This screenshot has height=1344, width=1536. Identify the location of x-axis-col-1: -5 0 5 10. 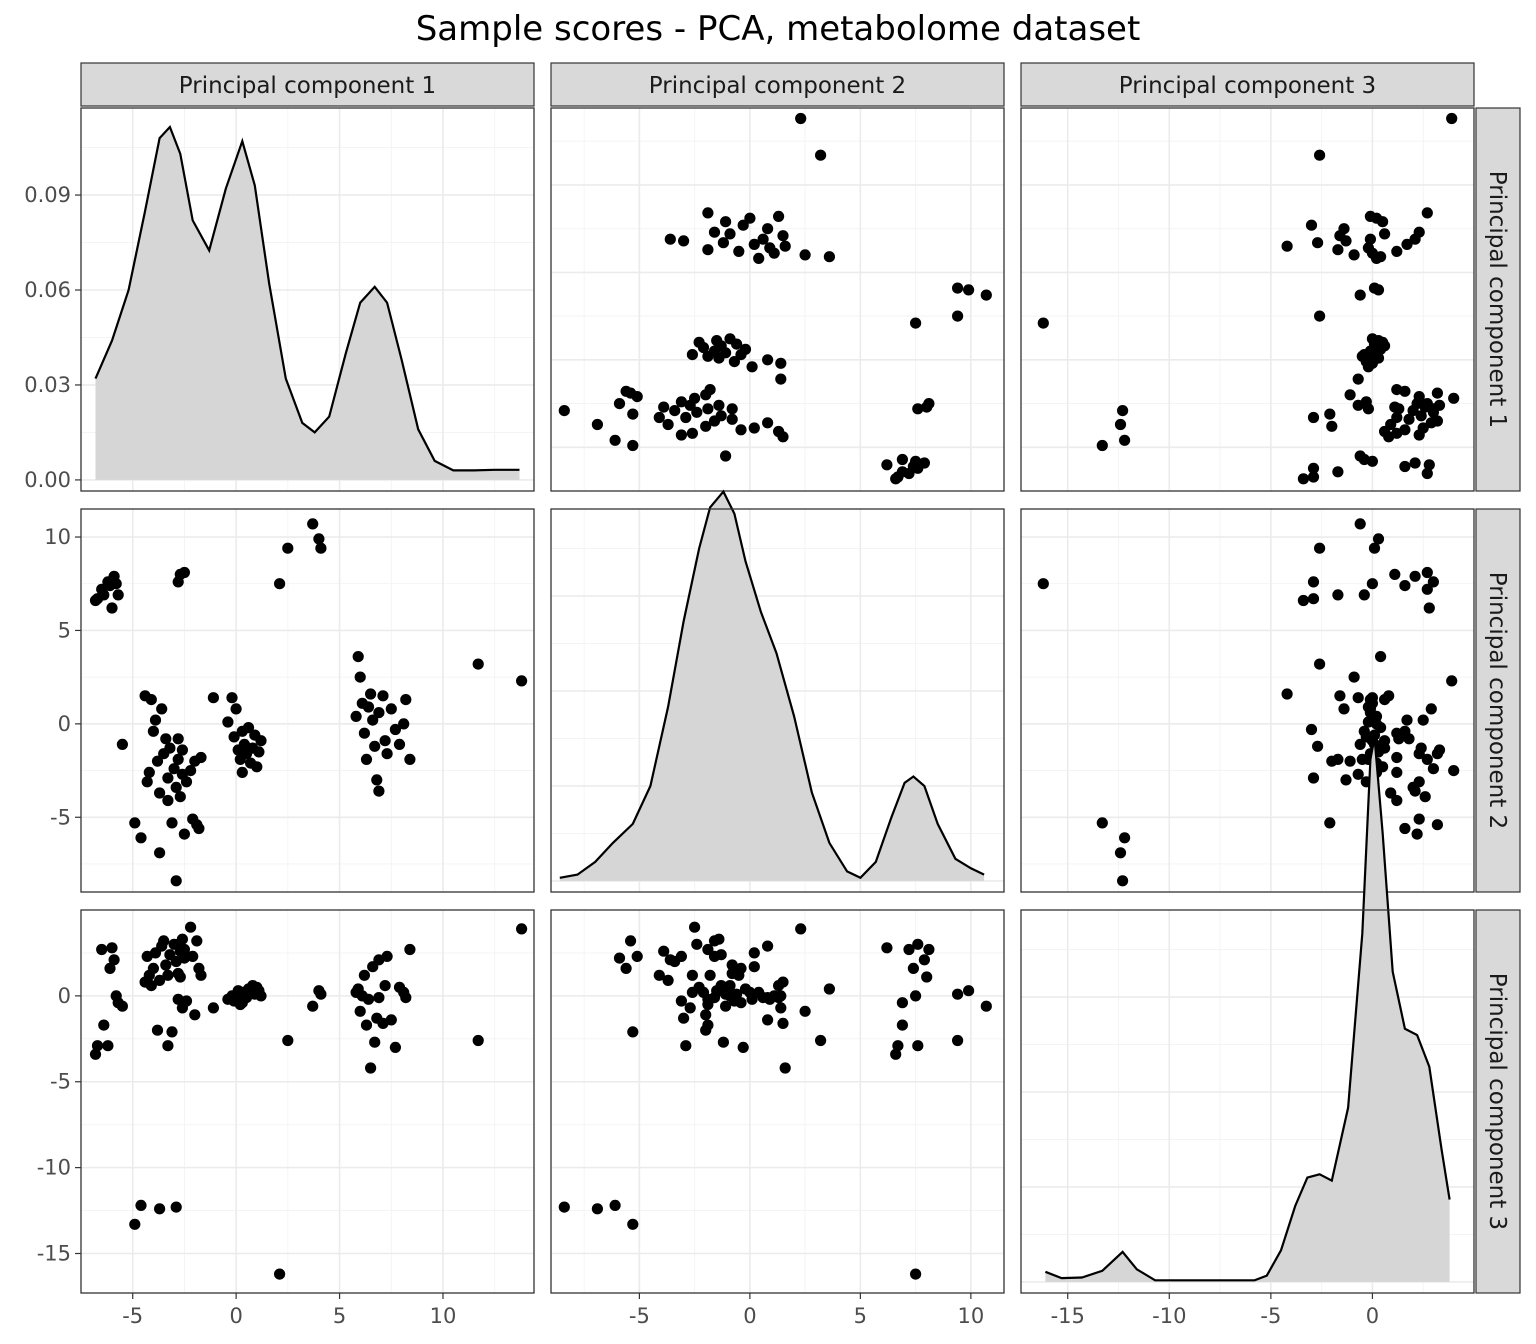
(289, 1310).